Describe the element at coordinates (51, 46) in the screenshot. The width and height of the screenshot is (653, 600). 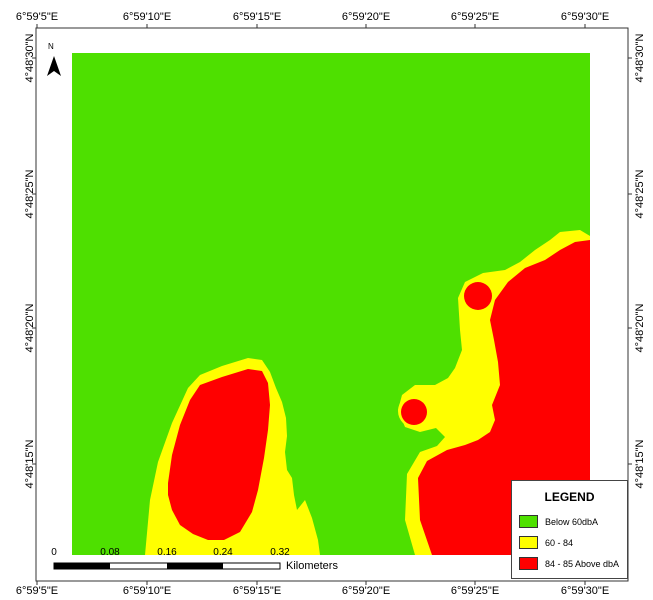
I see `north-label: N` at that location.